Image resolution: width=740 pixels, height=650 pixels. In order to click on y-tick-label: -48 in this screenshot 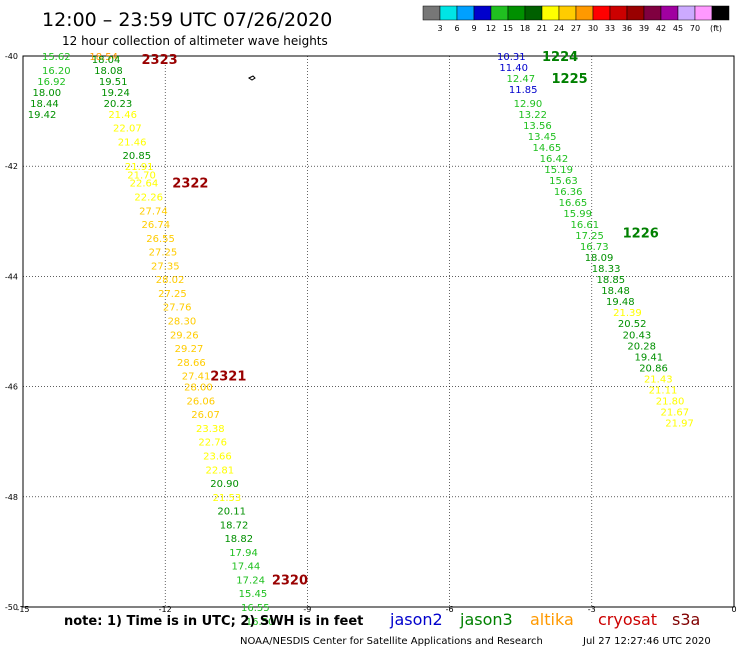, I will do `click(11, 497)`.